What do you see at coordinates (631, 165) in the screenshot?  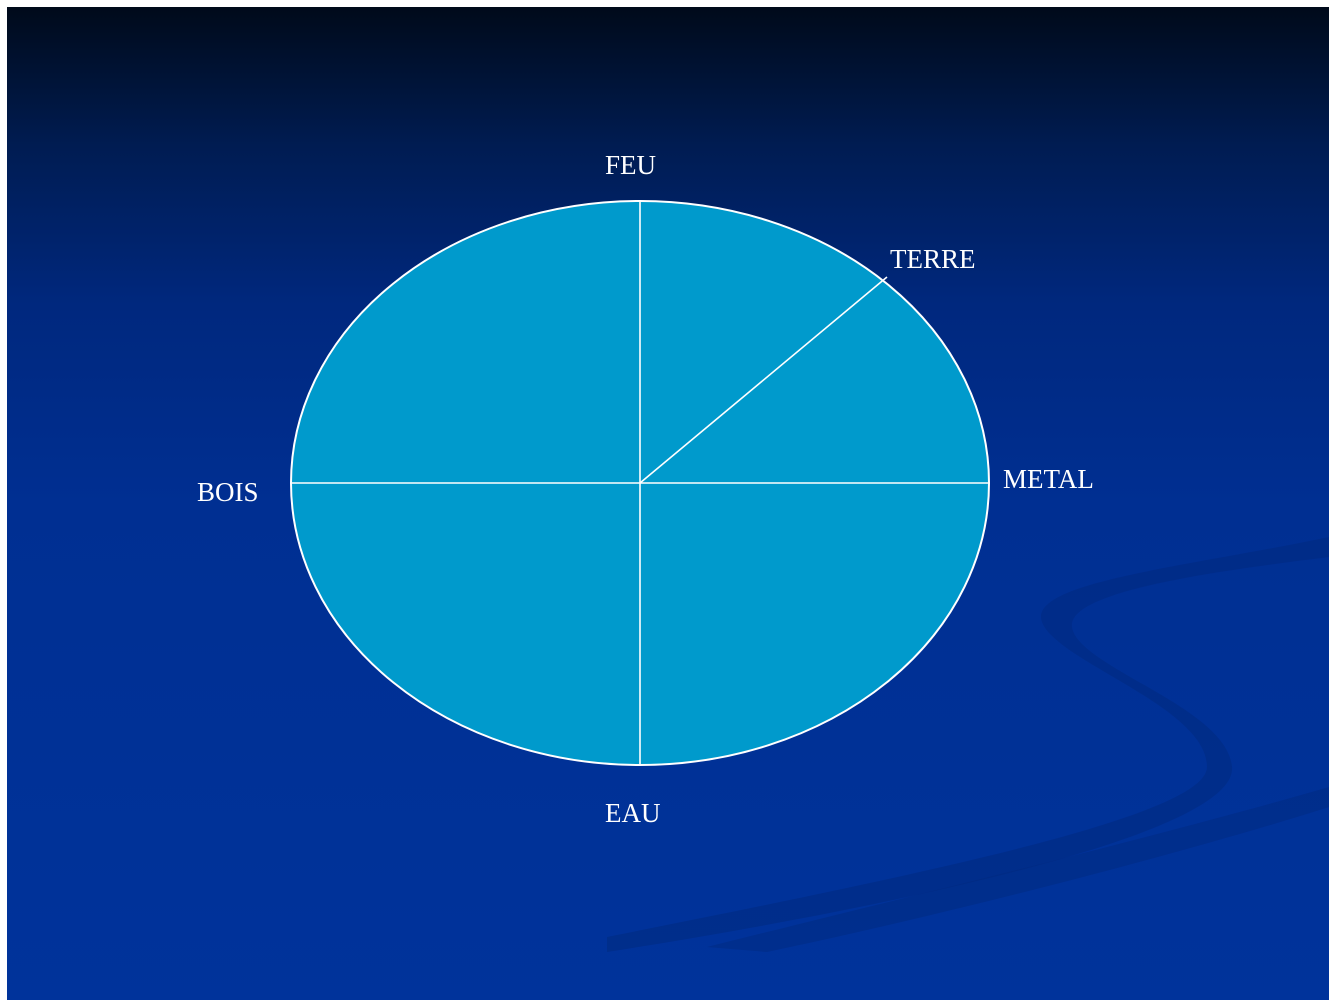 I see `label-feu: FEU` at bounding box center [631, 165].